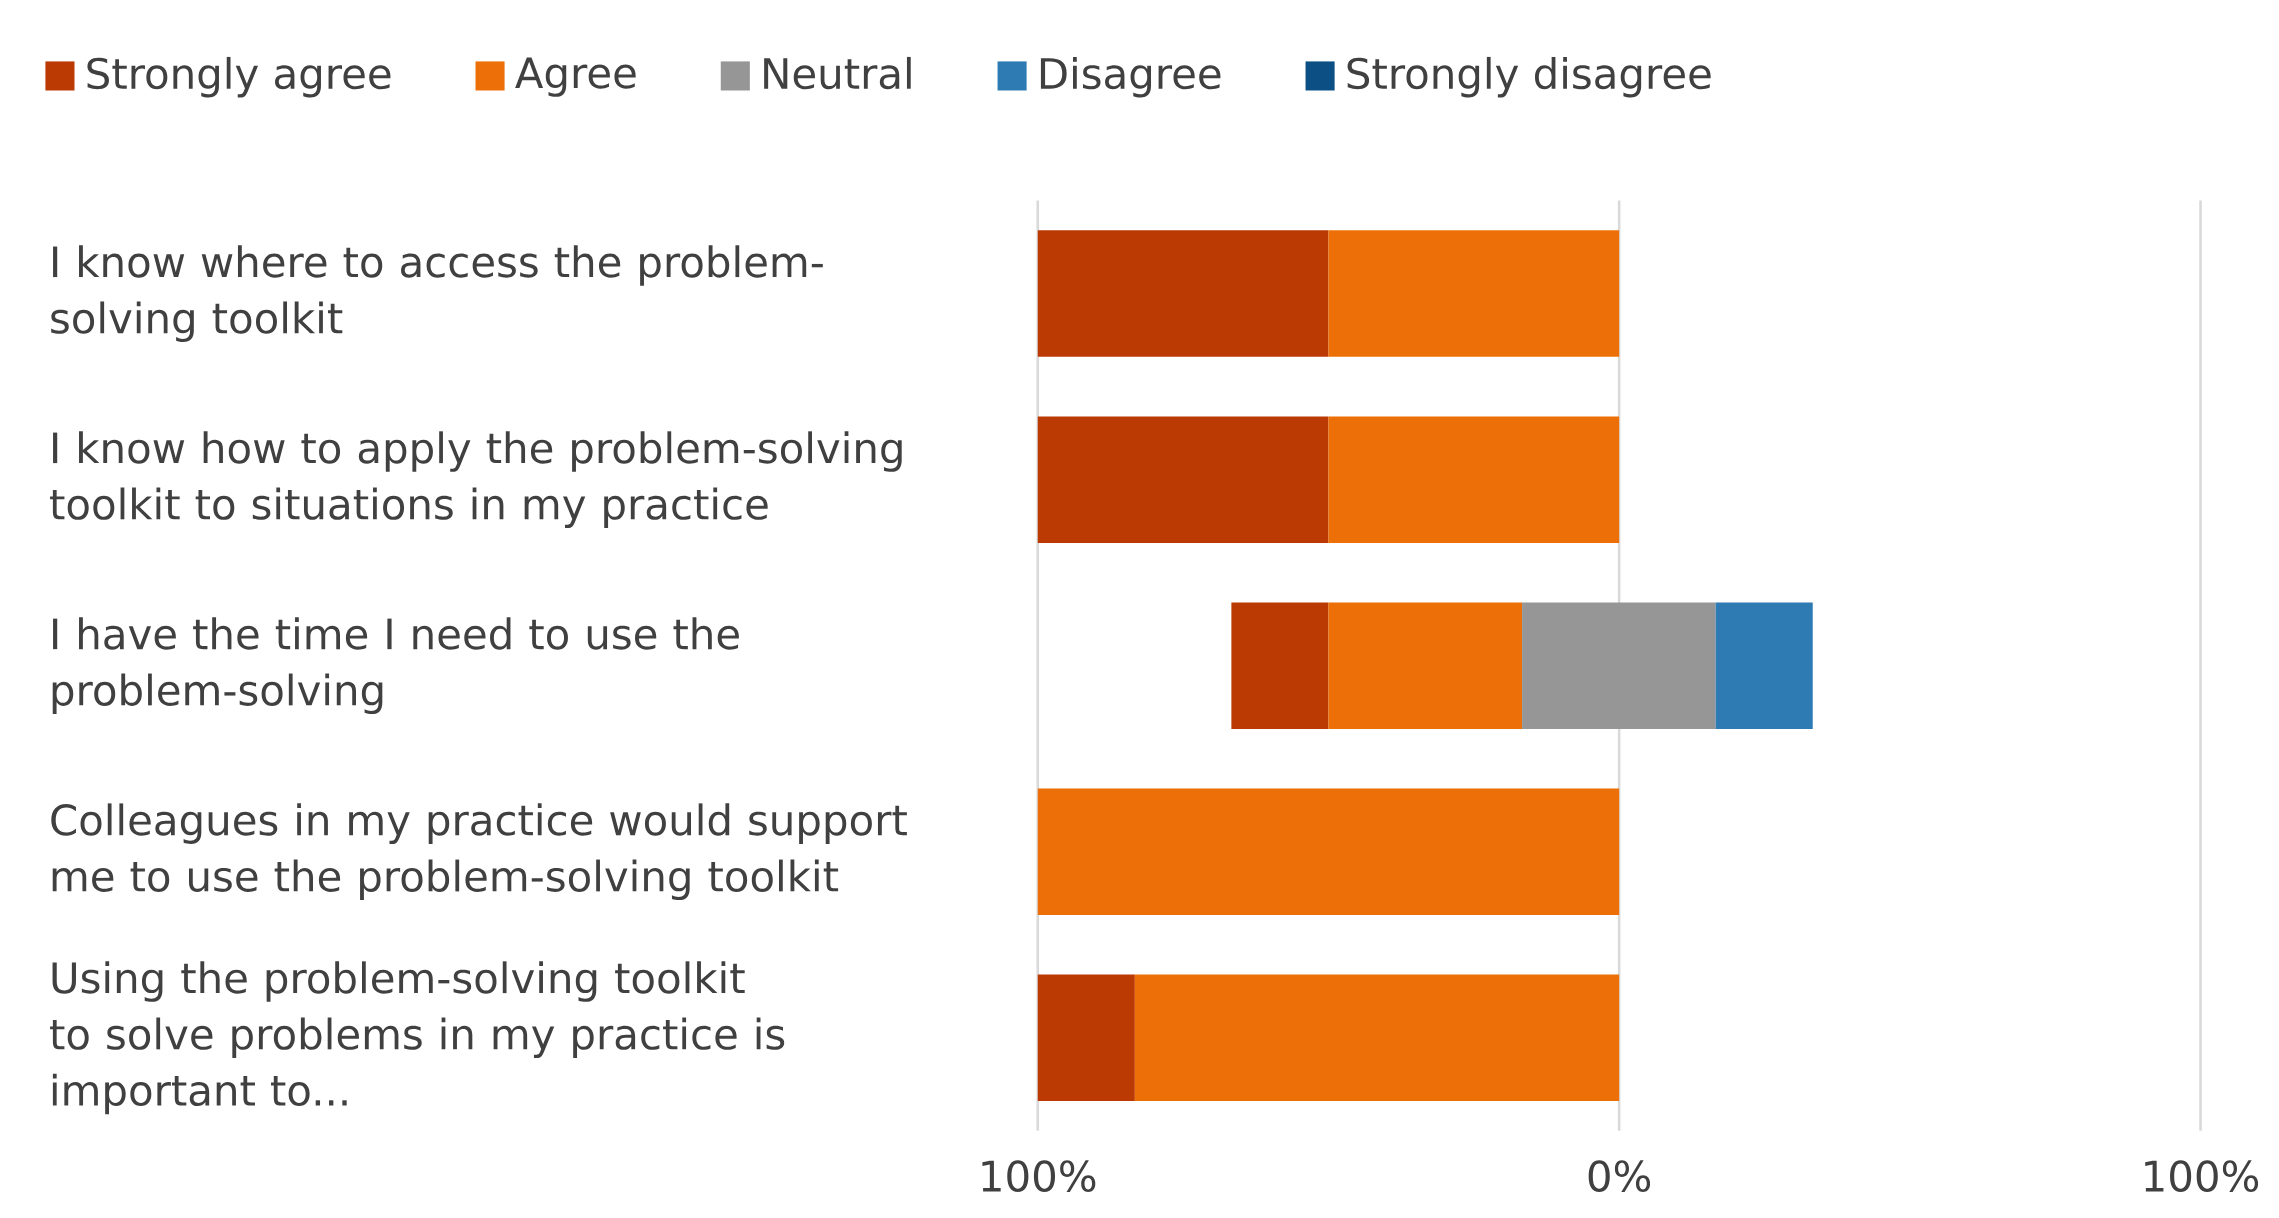 Image resolution: width=2279 pixels, height=1218 pixels. Describe the element at coordinates (837, 73) in the screenshot. I see `legend-label: Neutral` at that location.